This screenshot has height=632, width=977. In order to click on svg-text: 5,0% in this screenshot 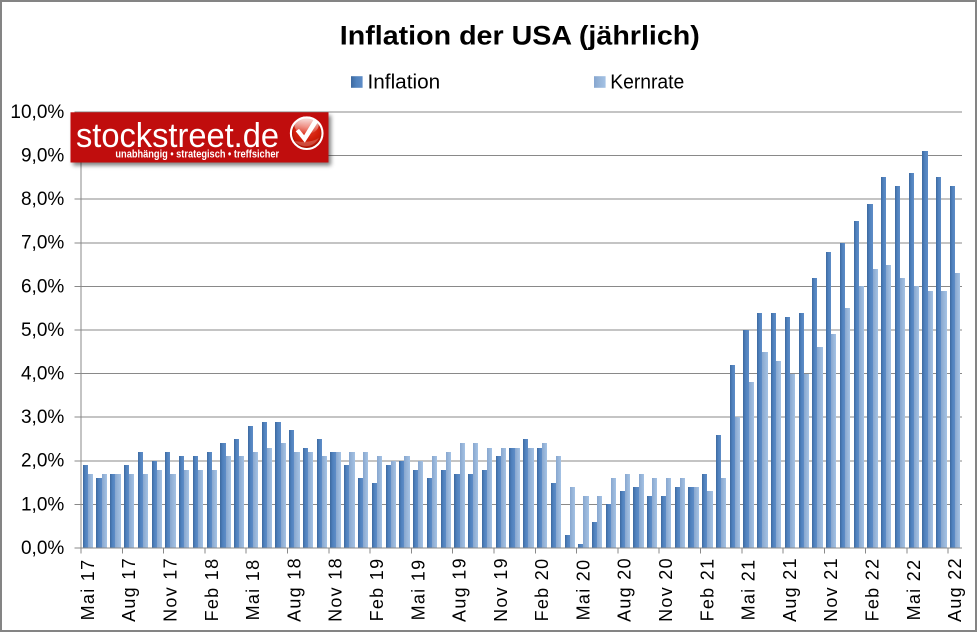, I will do `click(42, 330)`.